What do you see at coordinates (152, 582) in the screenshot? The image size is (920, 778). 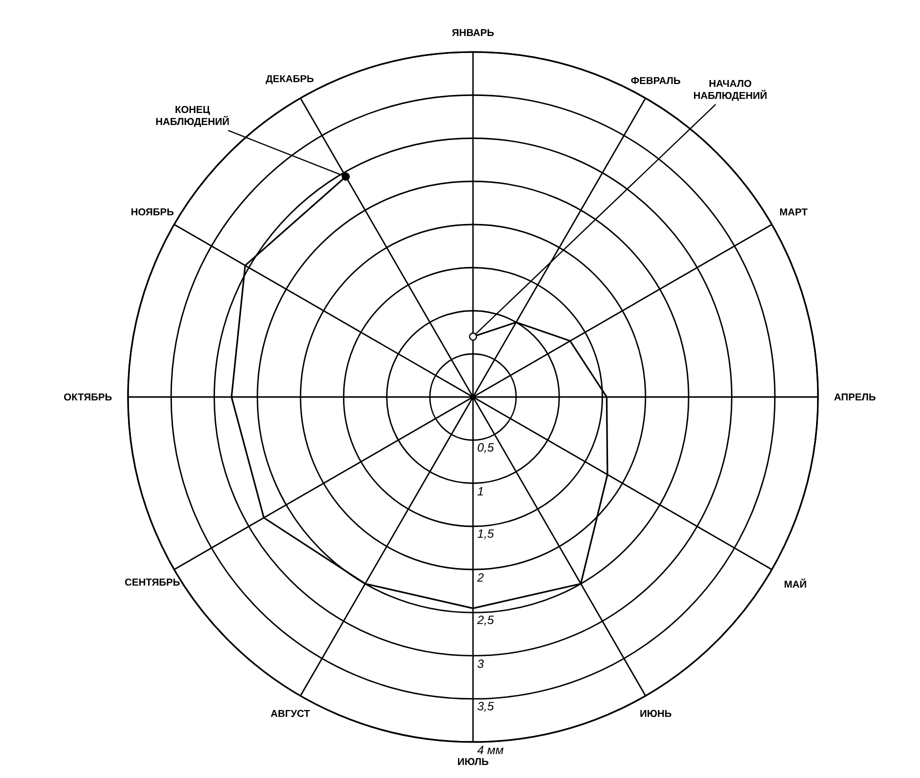 I see `spoke-label: СЕНТЯБРЬ` at bounding box center [152, 582].